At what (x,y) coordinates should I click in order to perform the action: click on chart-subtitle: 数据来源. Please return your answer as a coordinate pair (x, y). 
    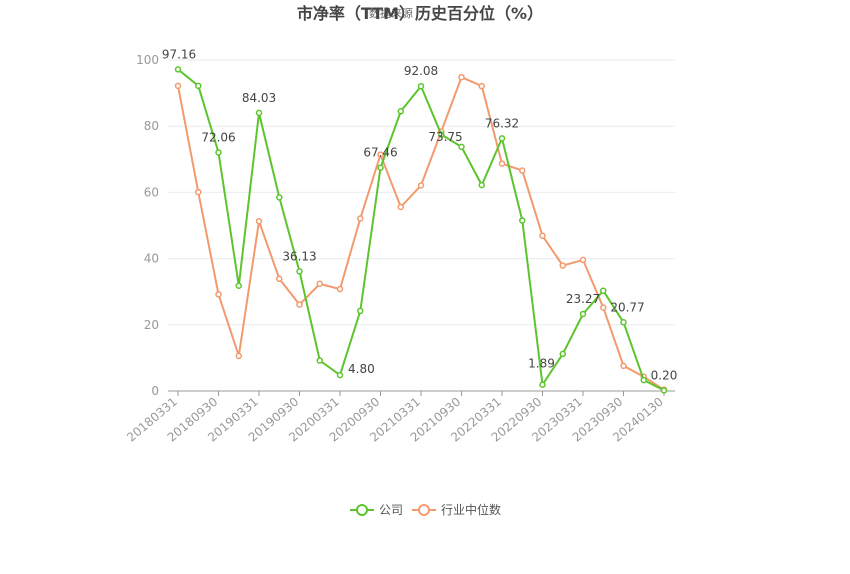
    Looking at the image, I should click on (391, 13).